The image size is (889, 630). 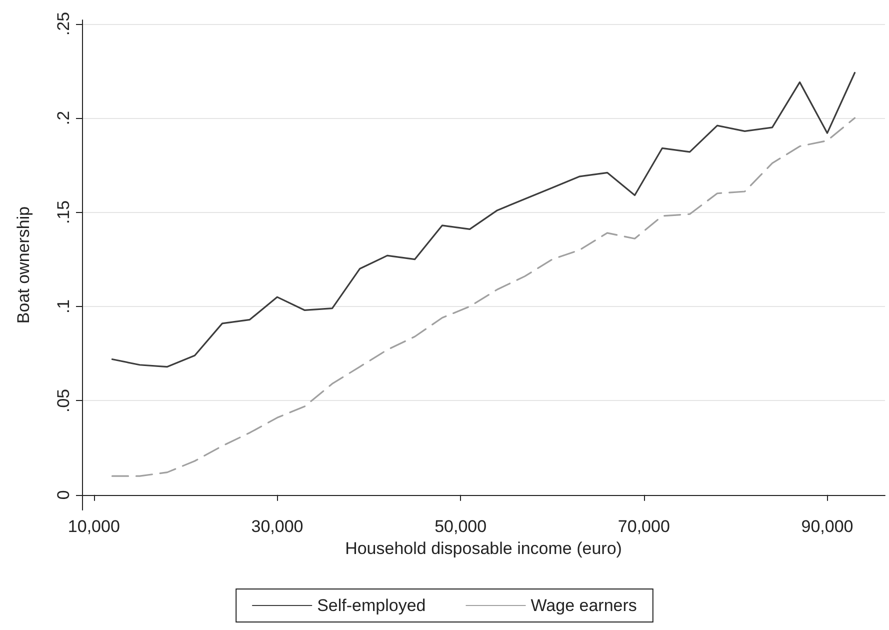 What do you see at coordinates (63, 24) in the screenshot?
I see `y-tick-label: .25` at bounding box center [63, 24].